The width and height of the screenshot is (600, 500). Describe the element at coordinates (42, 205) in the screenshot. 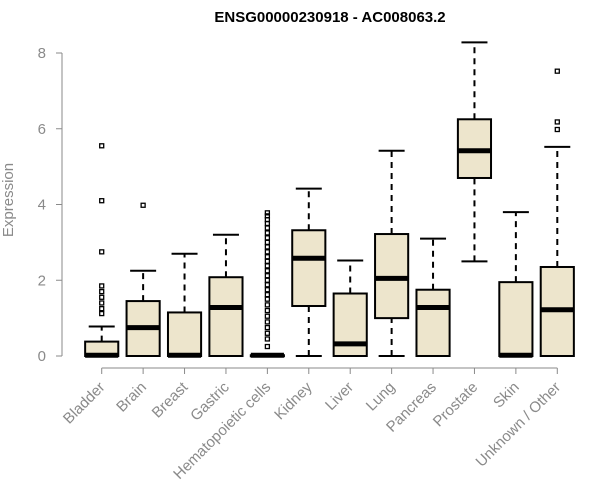

I see `y-tick-label: 4` at that location.